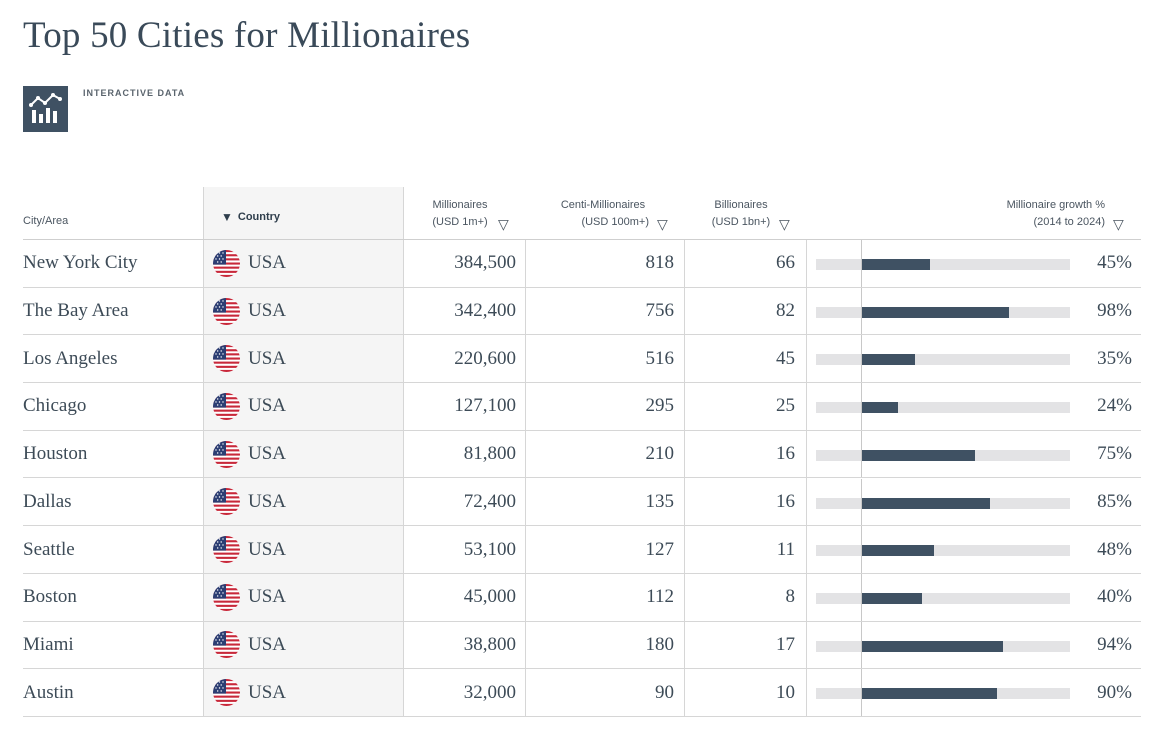  Describe the element at coordinates (1114, 358) in the screenshot. I see `growth-percent: 35%` at that location.